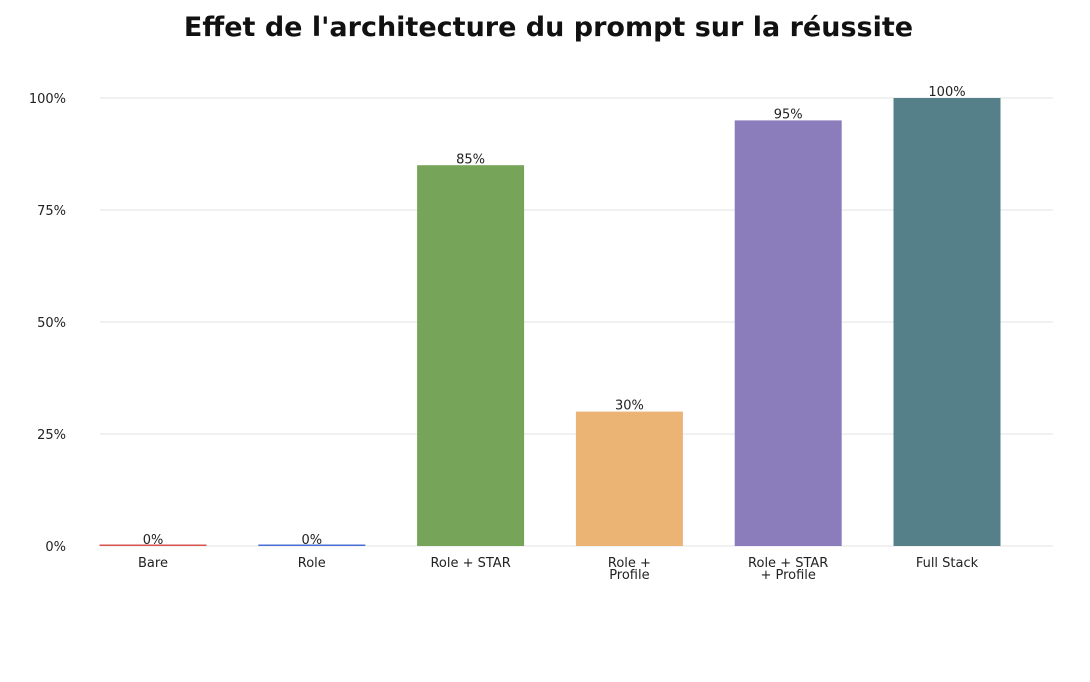  Describe the element at coordinates (312, 563) in the screenshot. I see `x-tick-label: Role` at that location.